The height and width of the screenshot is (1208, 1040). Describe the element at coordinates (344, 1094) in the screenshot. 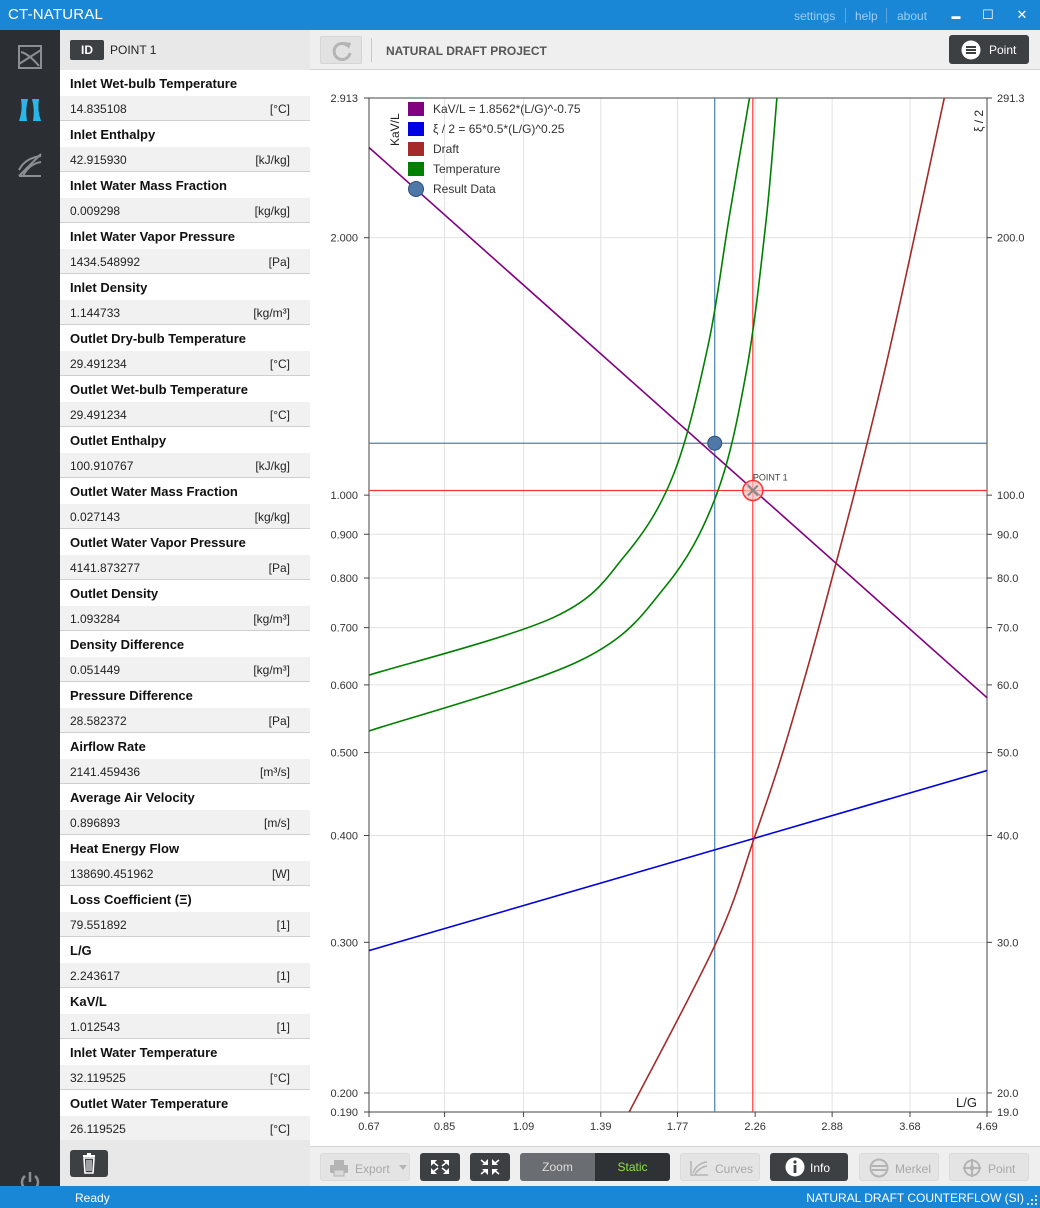

I see `y-tick-label: 0.200` at that location.